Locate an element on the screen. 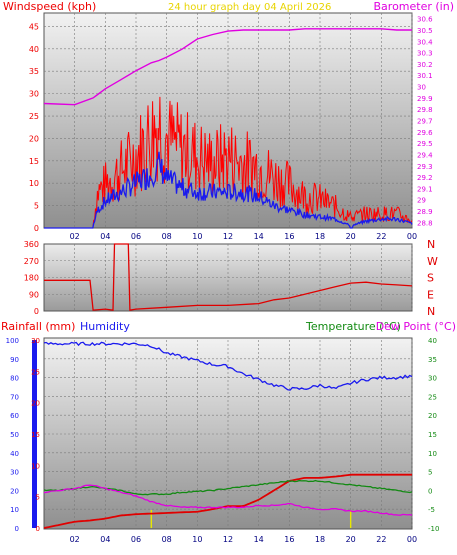  rainfall-y-tick-label: 30 is located at coordinates (35, 341).